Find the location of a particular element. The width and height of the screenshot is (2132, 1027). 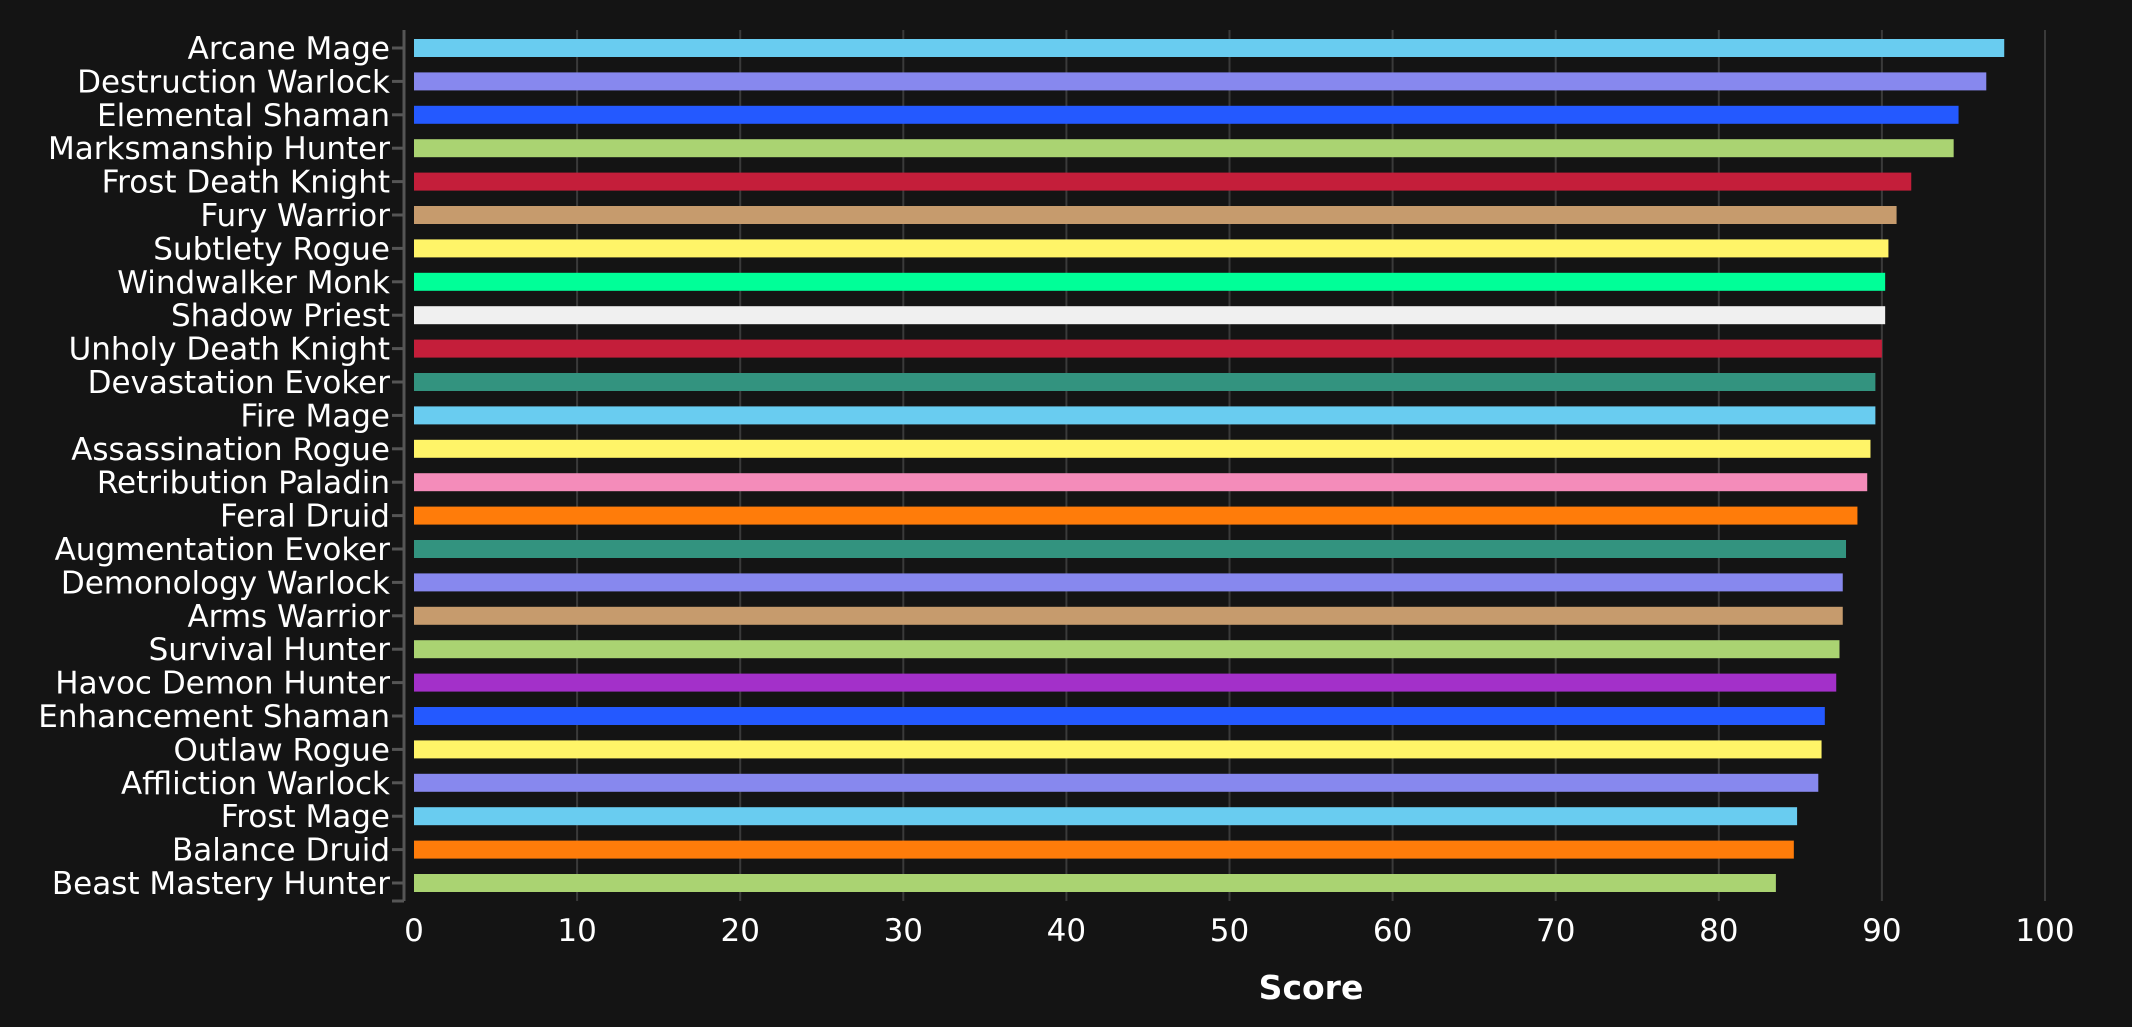

category-label-balance-druid: Balance Druid is located at coordinates (281, 851).